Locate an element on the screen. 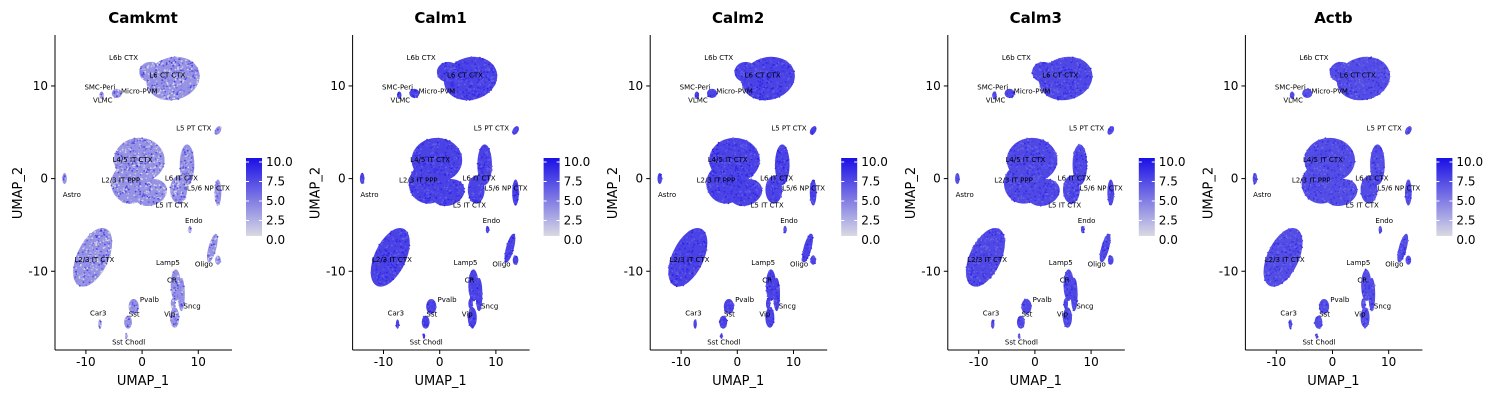 Image resolution: width=1500 pixels, height=404 pixels. y-tick-label: -10 is located at coordinates (336, 271).